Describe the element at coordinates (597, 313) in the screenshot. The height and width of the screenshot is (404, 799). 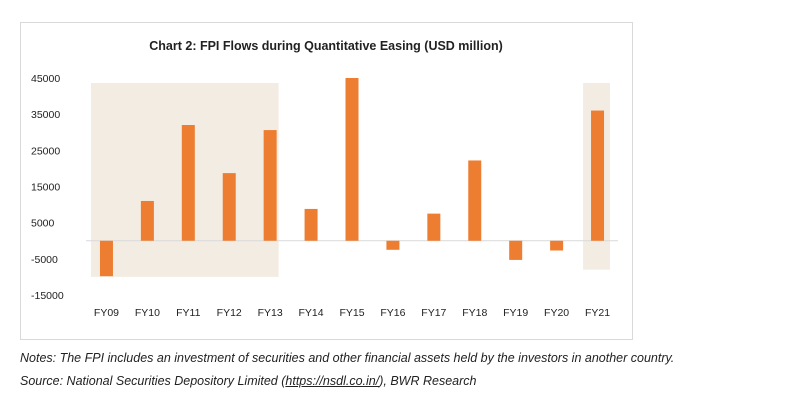
I see `x-tick-label: FY21` at that location.